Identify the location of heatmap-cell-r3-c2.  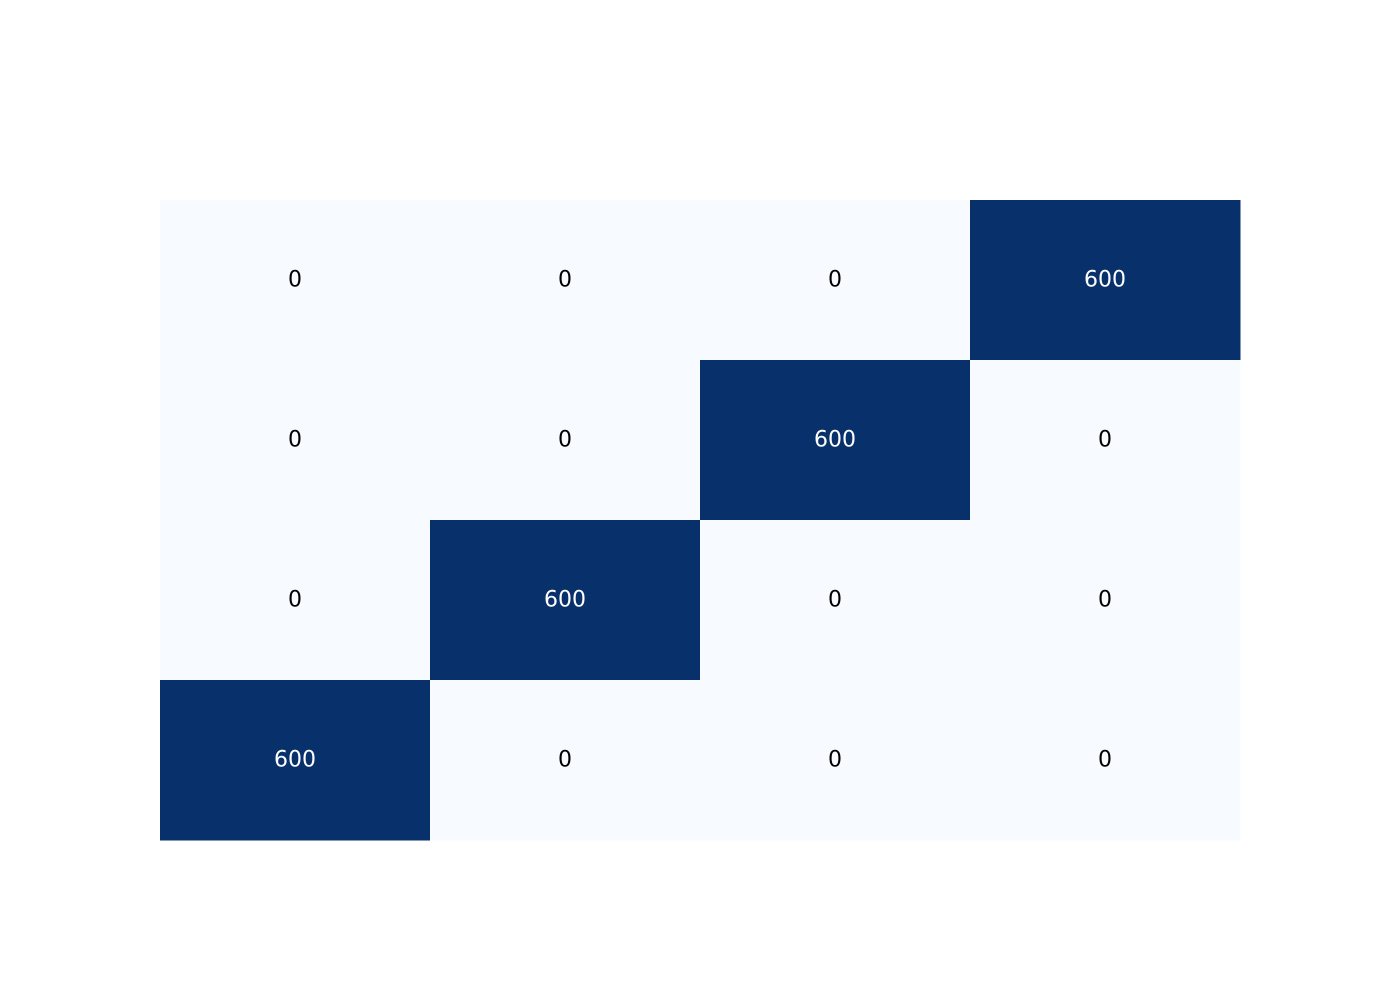
(835, 760).